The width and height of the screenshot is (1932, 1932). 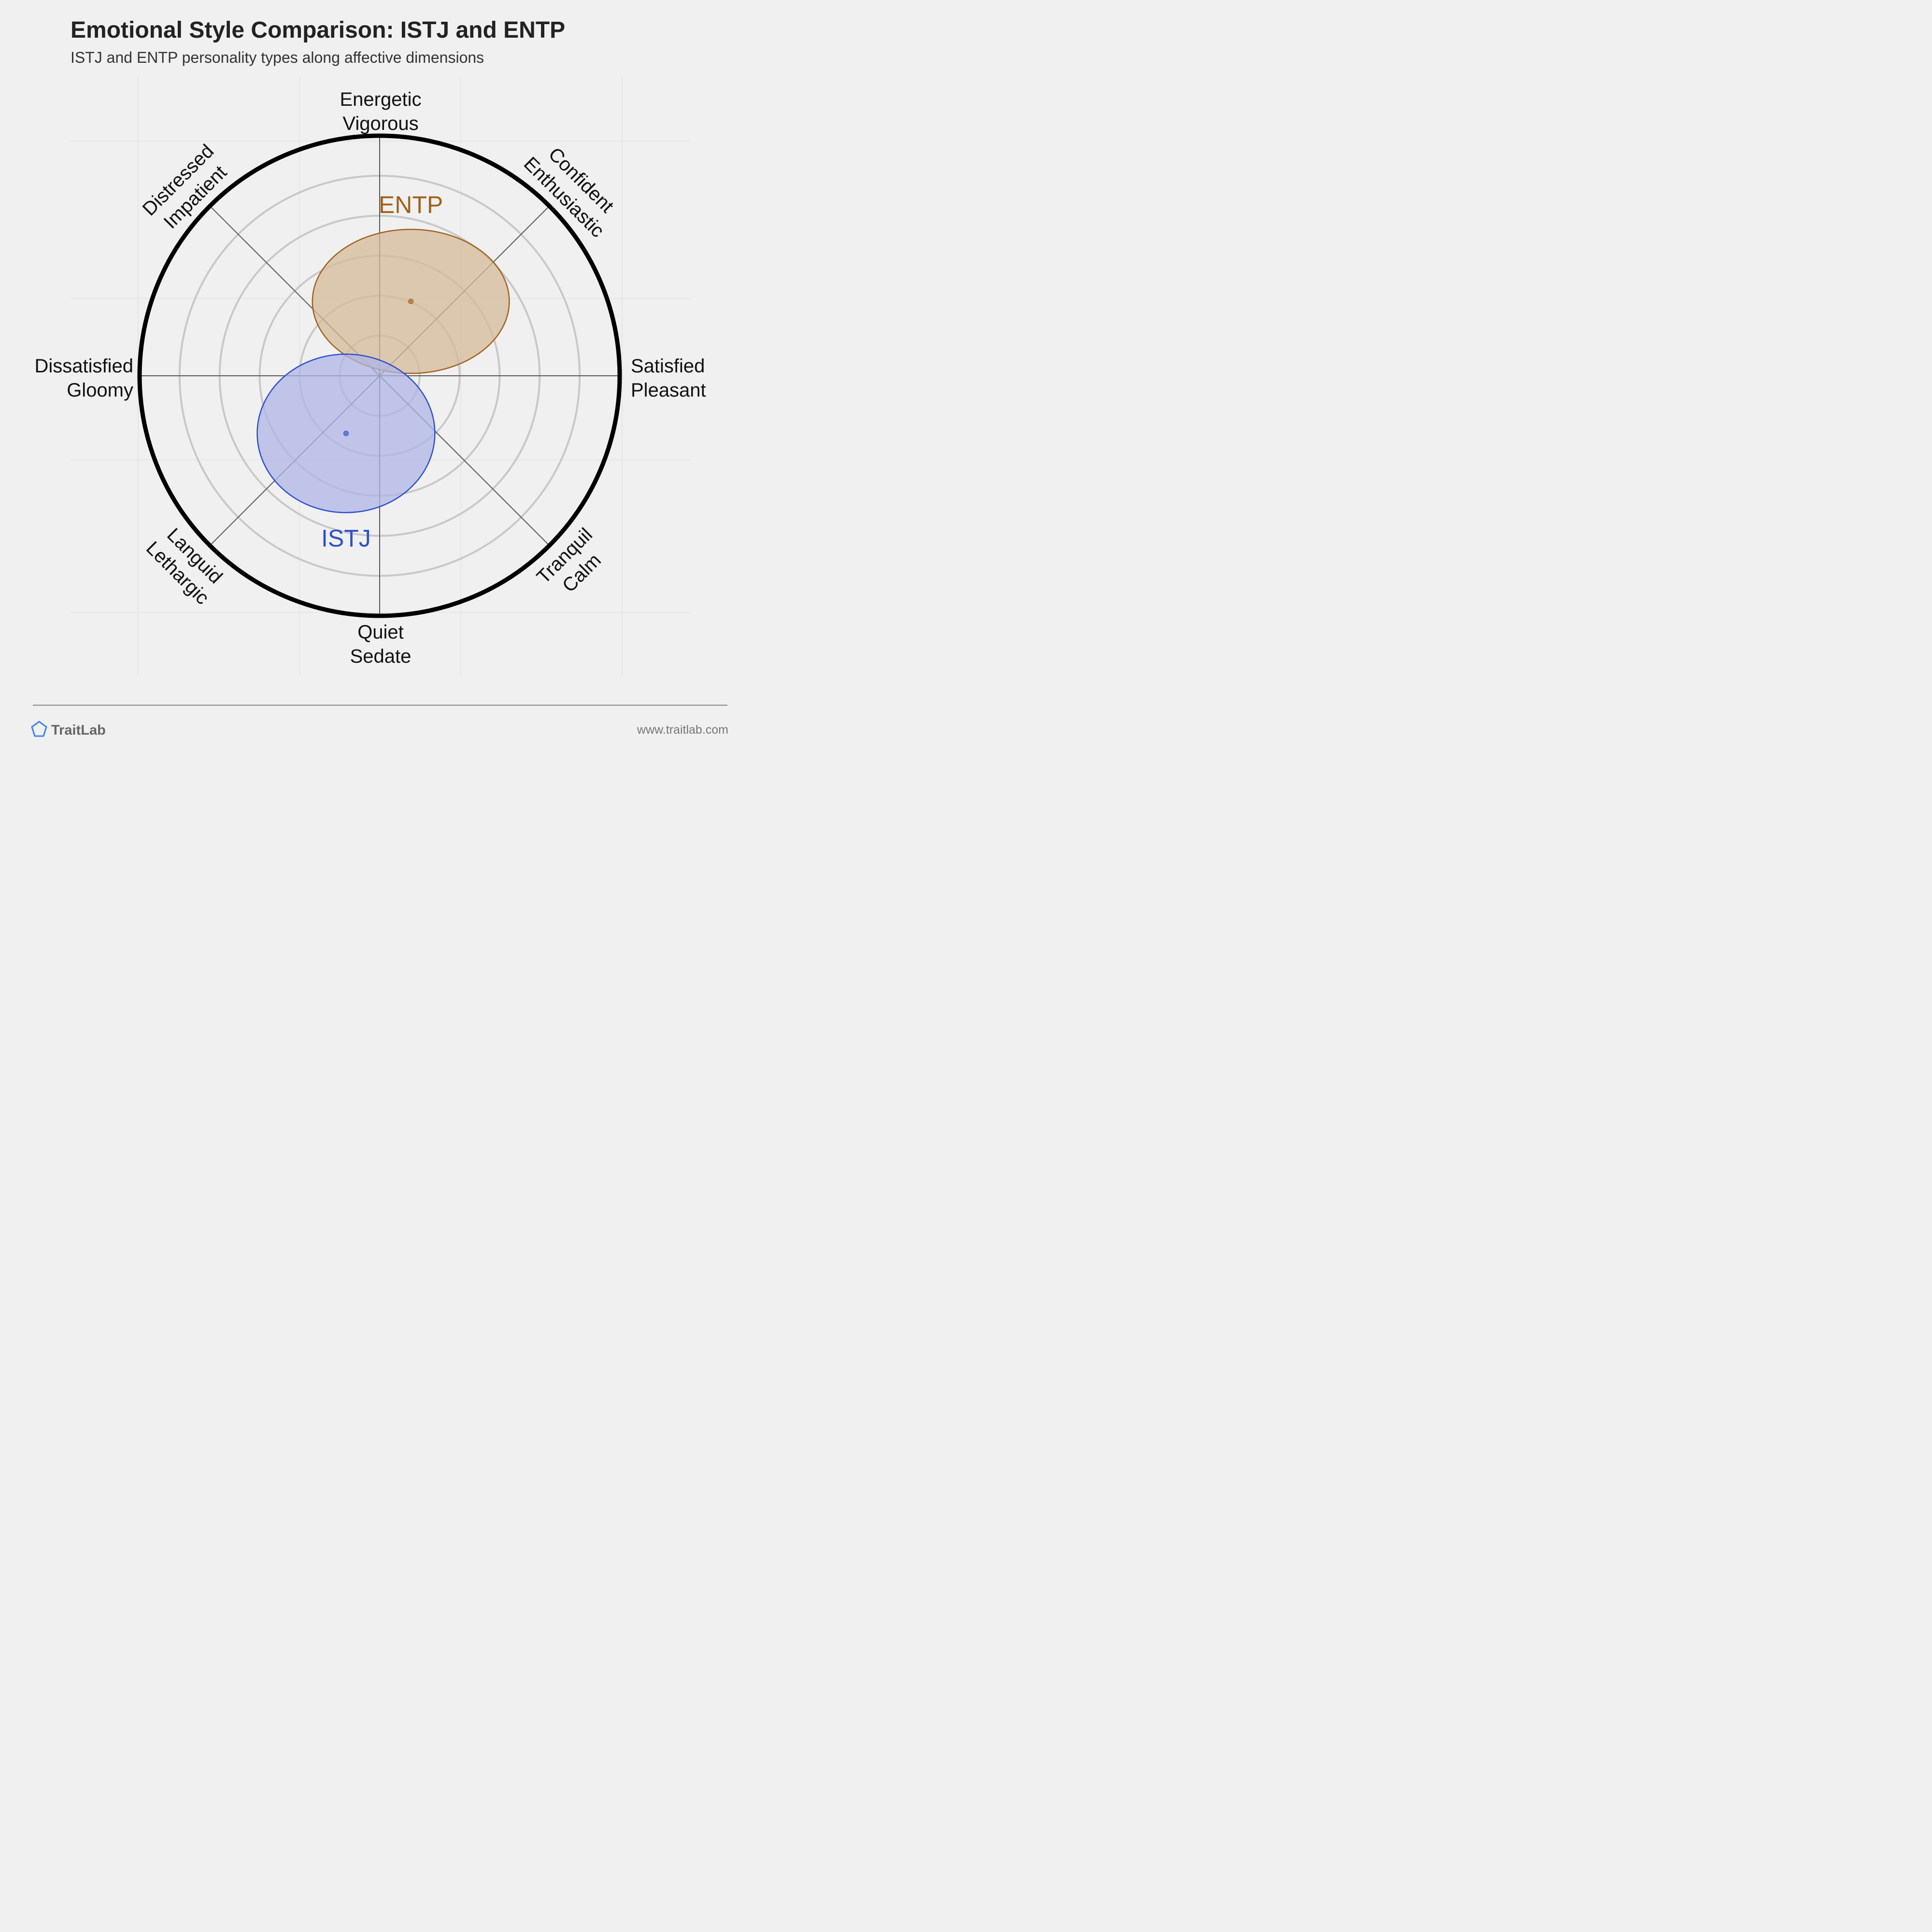 What do you see at coordinates (381, 111) in the screenshot?
I see `axis-label-top: Energetic Vigorous` at bounding box center [381, 111].